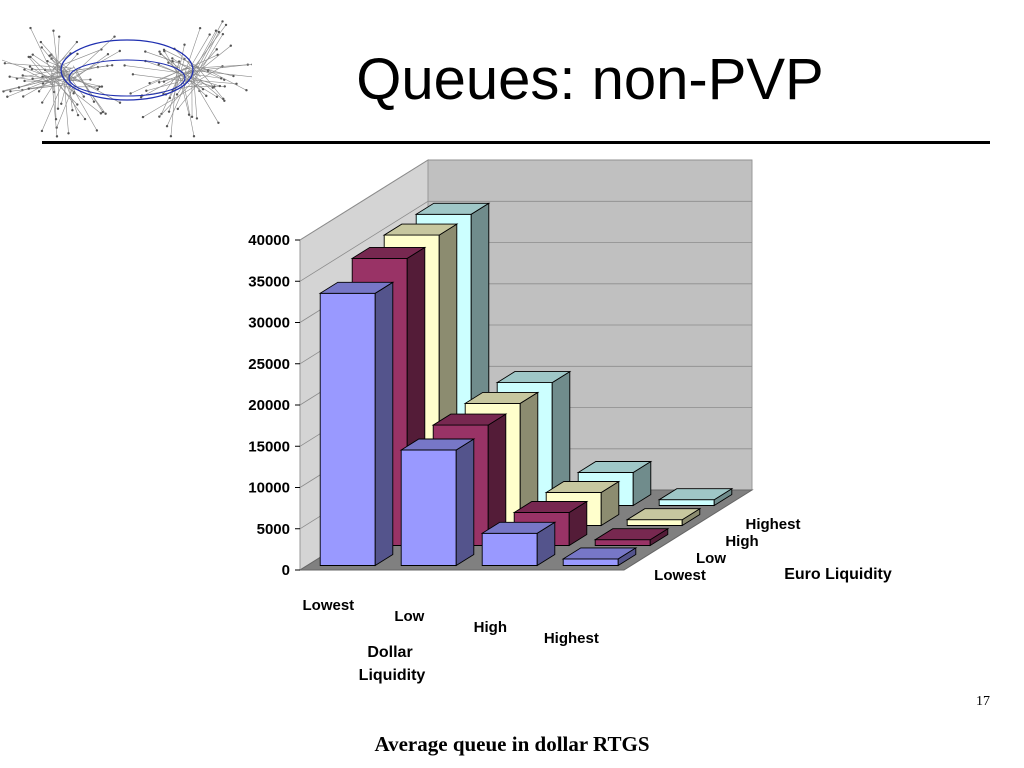 The height and width of the screenshot is (768, 1024). I want to click on bar-high-highest, so click(663, 517).